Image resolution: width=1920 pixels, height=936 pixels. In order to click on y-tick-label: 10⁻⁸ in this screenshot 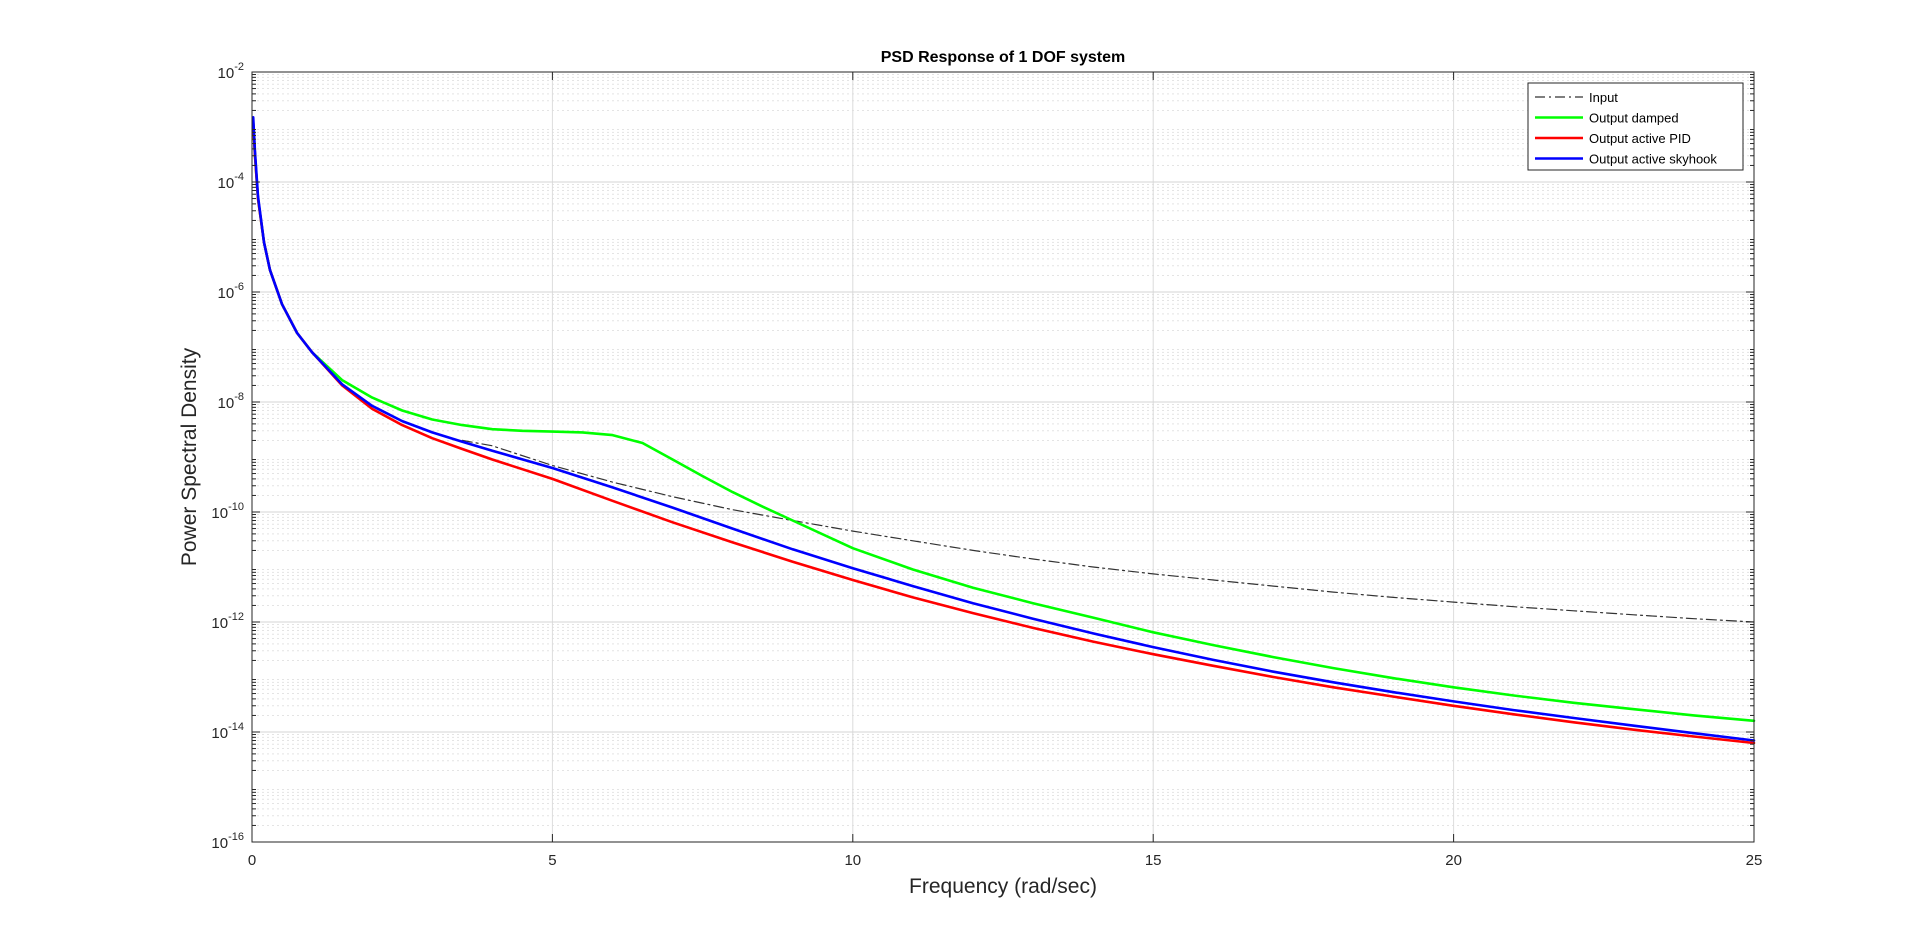, I will do `click(231, 401)`.